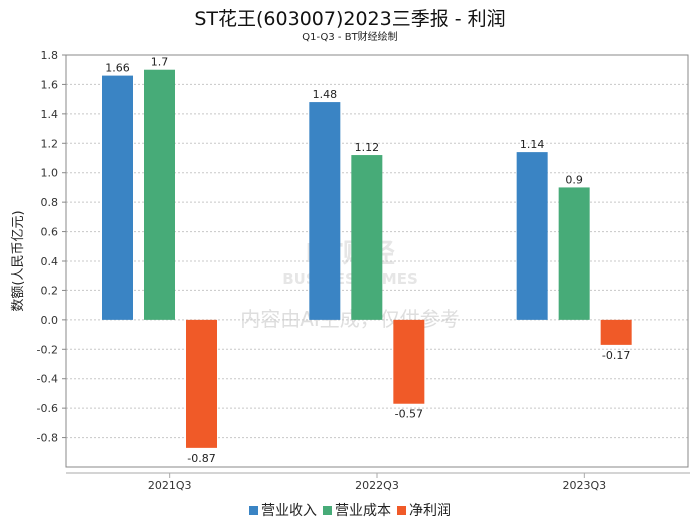  I want to click on x-tick-label: 2021Q3, so click(170, 485).